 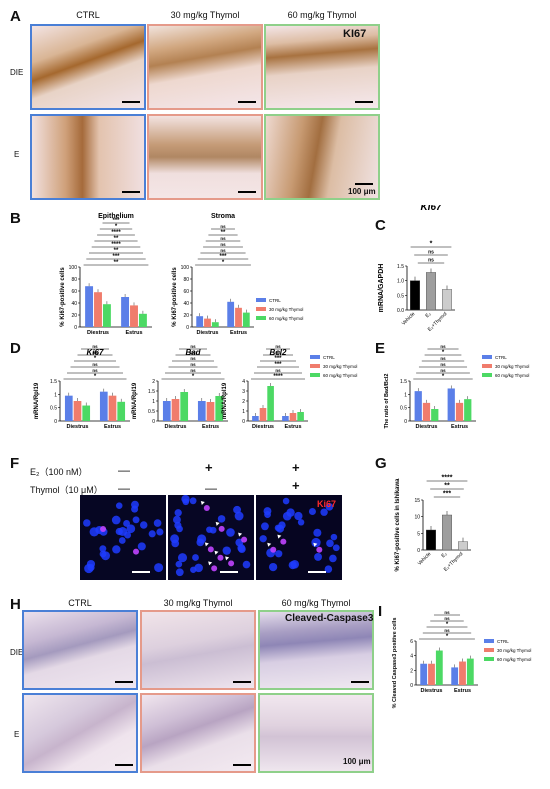 What do you see at coordinates (209, 467) in the screenshot?
I see `panel-f-e2-state-2: +` at bounding box center [209, 467].